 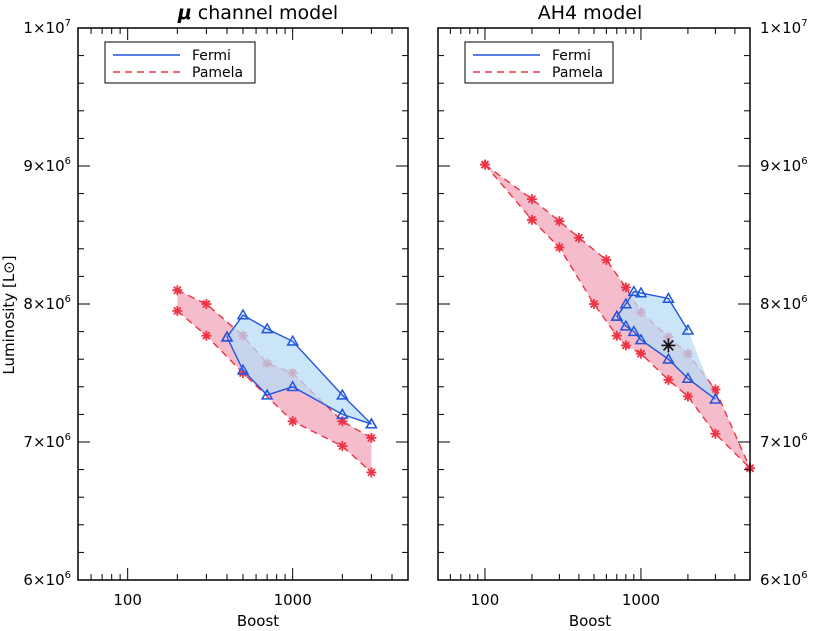 I want to click on panel-1-title: μ channel model, so click(x=257, y=13).